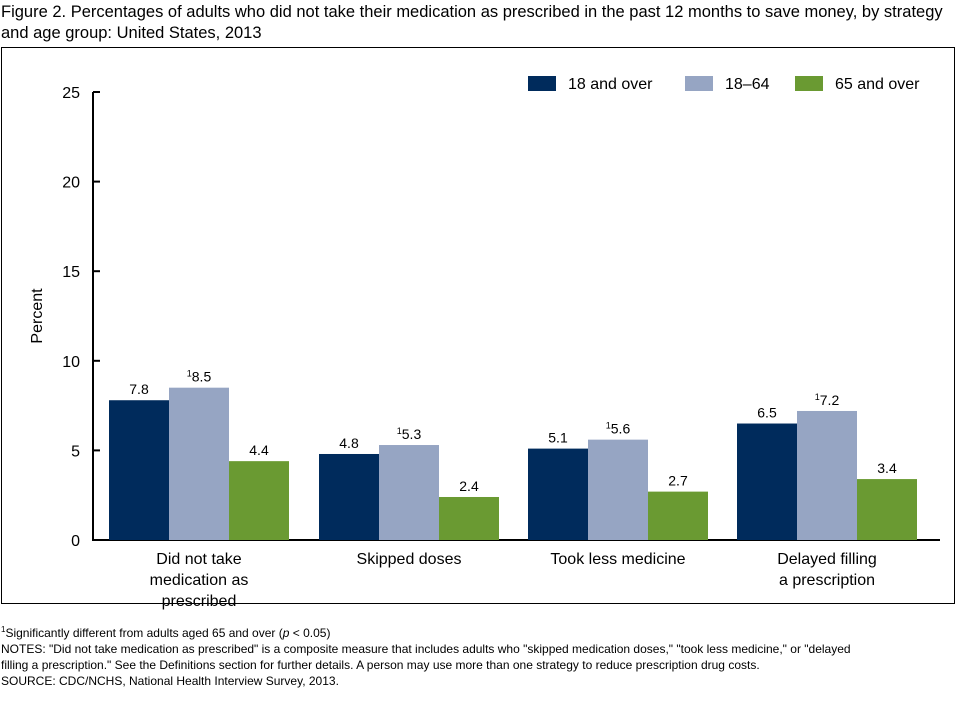 The height and width of the screenshot is (710, 960). What do you see at coordinates (71, 362) in the screenshot?
I see `y-tick-label: 10` at bounding box center [71, 362].